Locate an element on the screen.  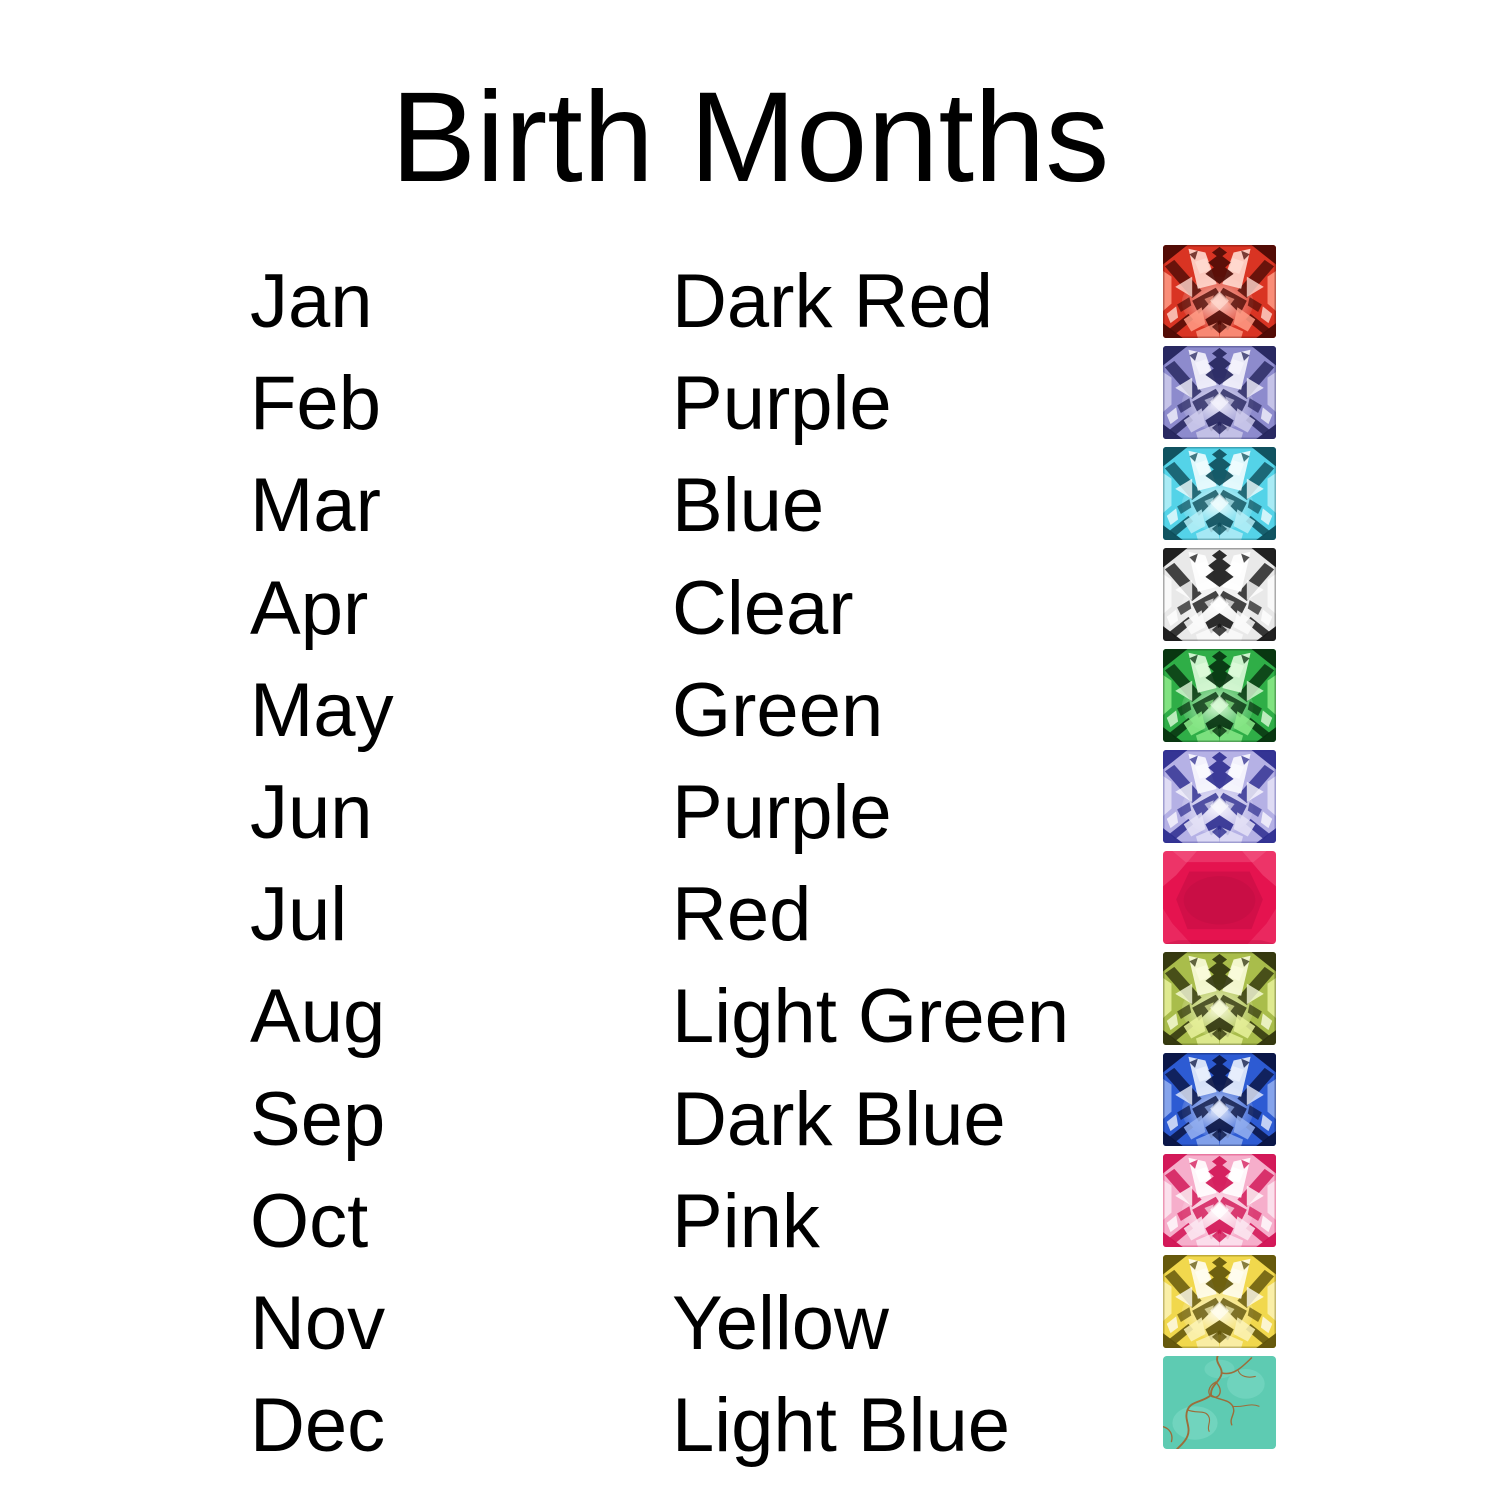
amethyst-gem-svg is located at coordinates (1219, 392).